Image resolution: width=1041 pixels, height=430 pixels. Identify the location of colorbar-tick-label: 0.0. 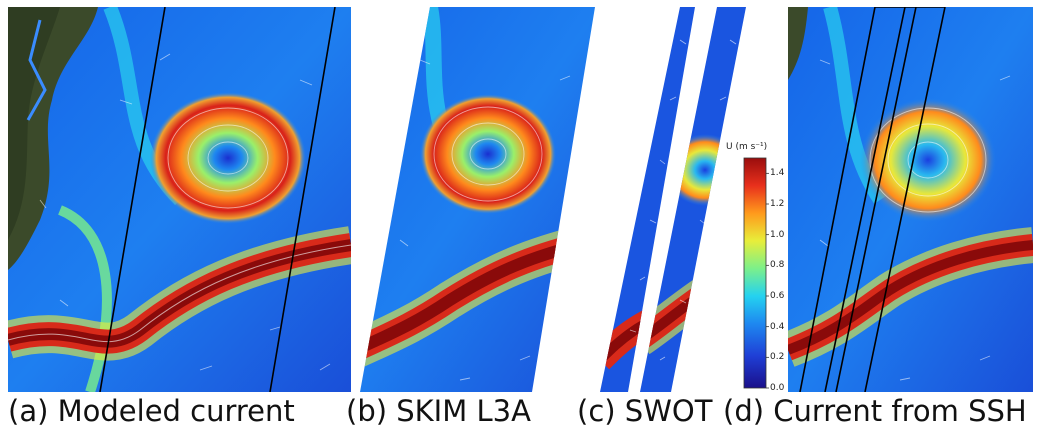
(777, 388).